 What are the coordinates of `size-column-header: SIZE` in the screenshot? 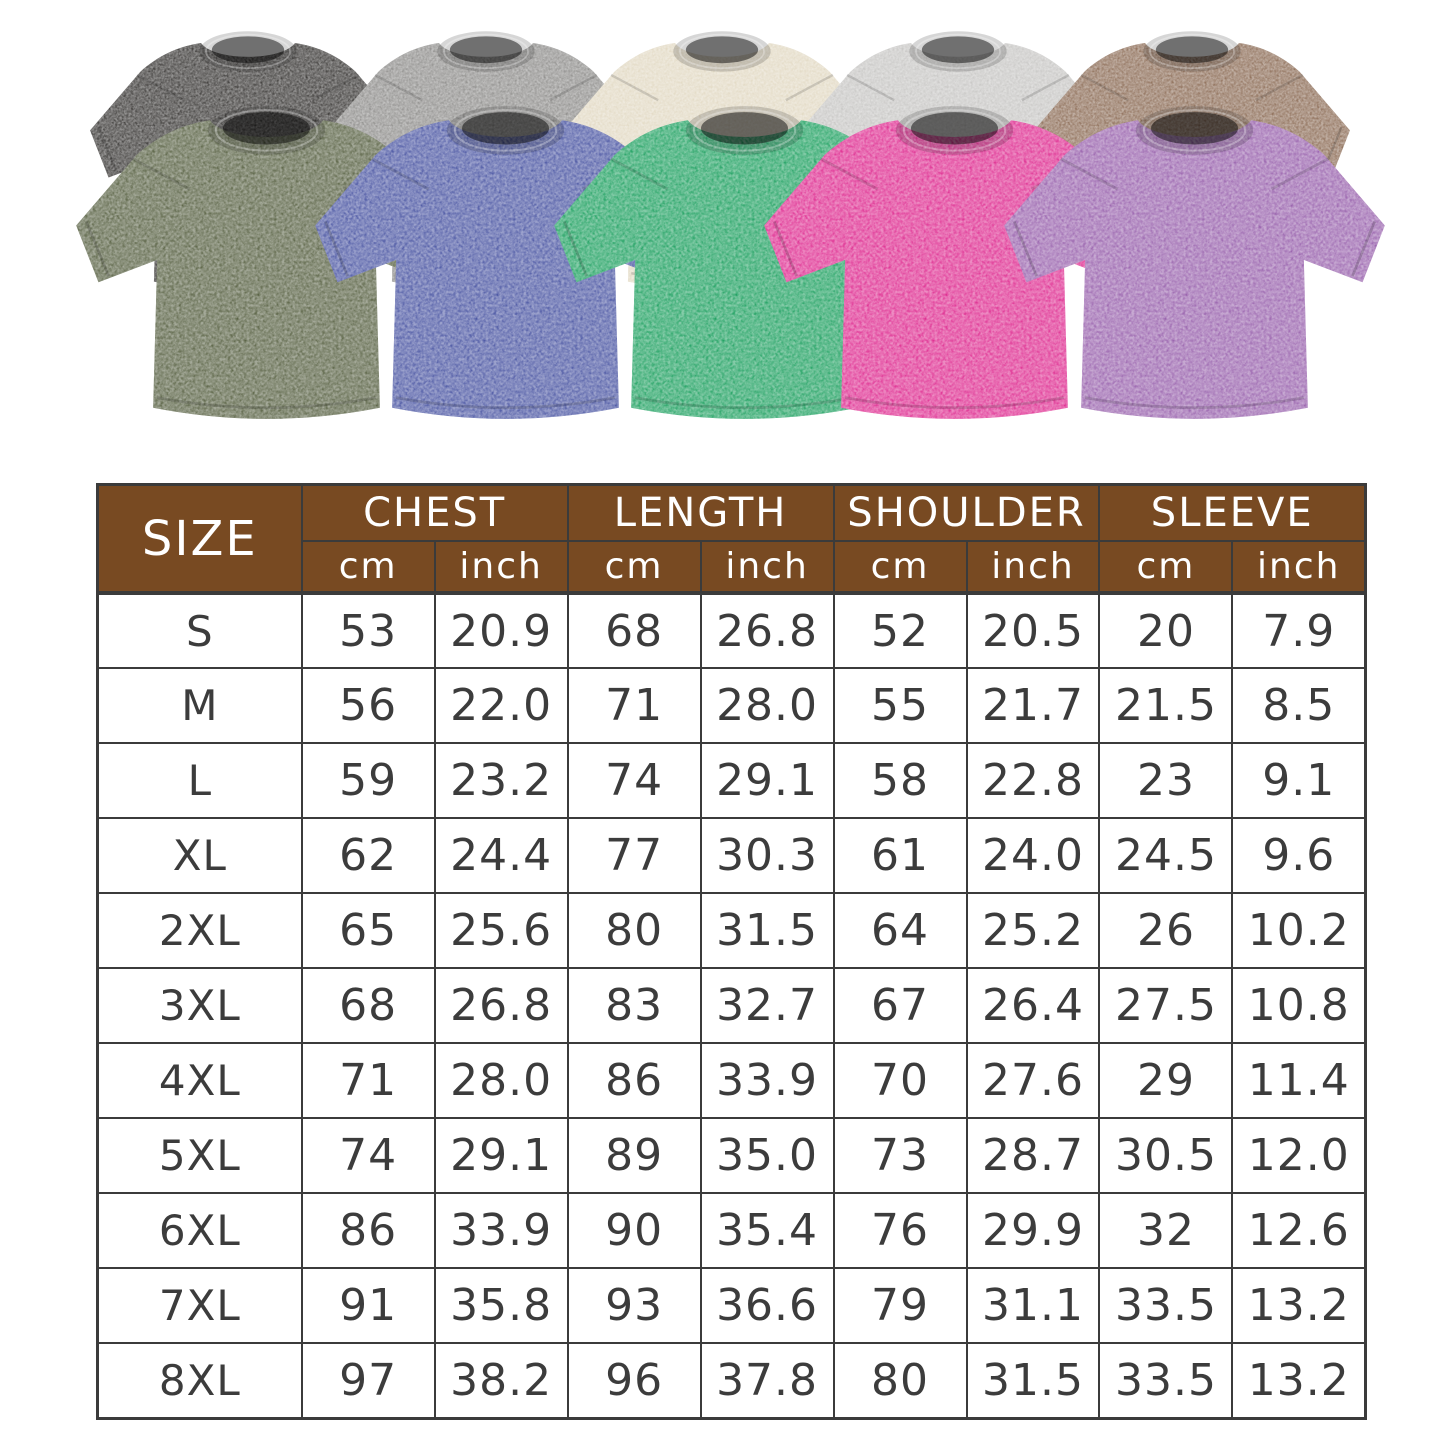 It's located at (199, 538).